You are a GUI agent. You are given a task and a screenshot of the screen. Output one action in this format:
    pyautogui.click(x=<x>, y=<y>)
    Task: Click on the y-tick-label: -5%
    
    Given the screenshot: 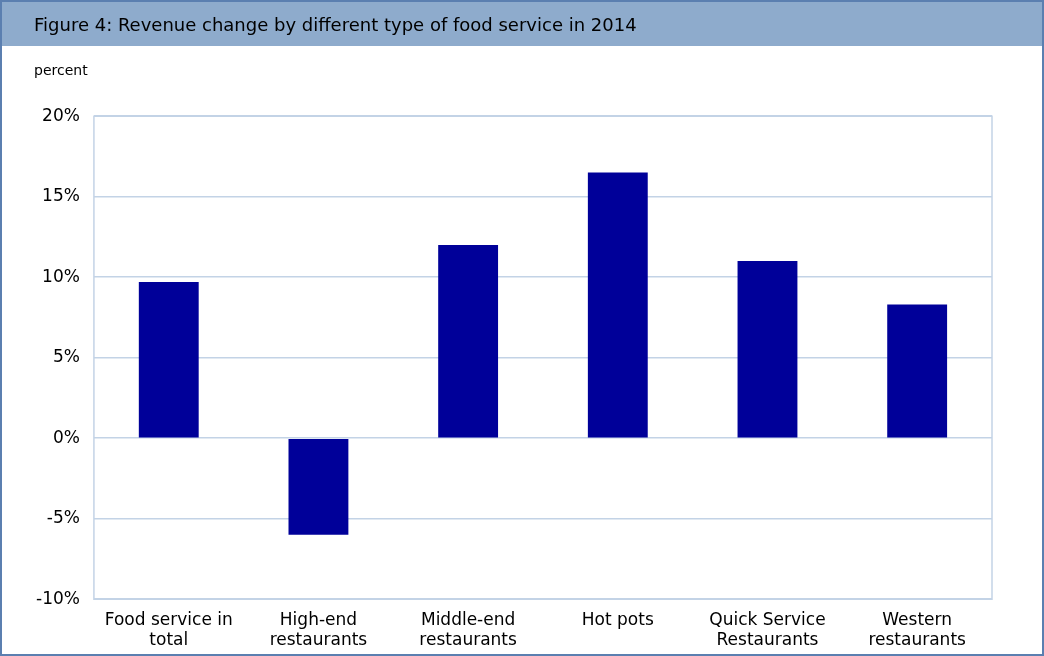 What is the action you would take?
    pyautogui.click(x=63, y=517)
    